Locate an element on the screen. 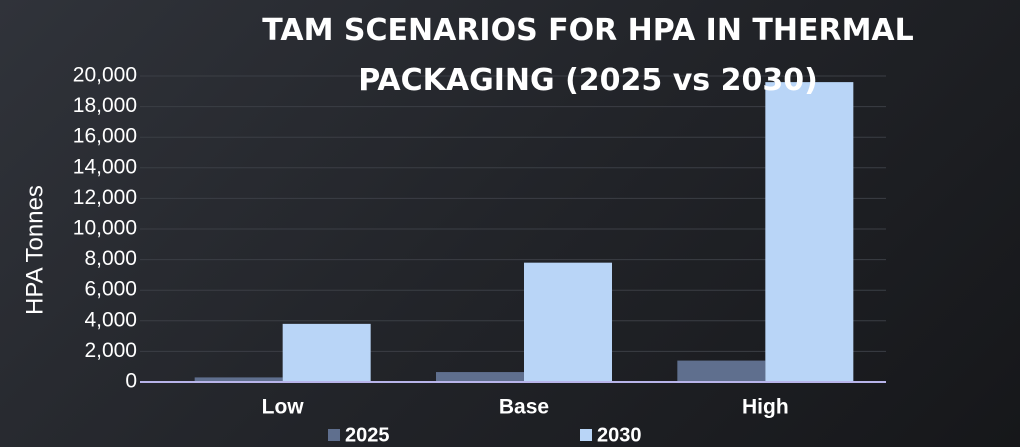 The height and width of the screenshot is (447, 1020). y-tick-label: 18,000 is located at coordinates (105, 105).